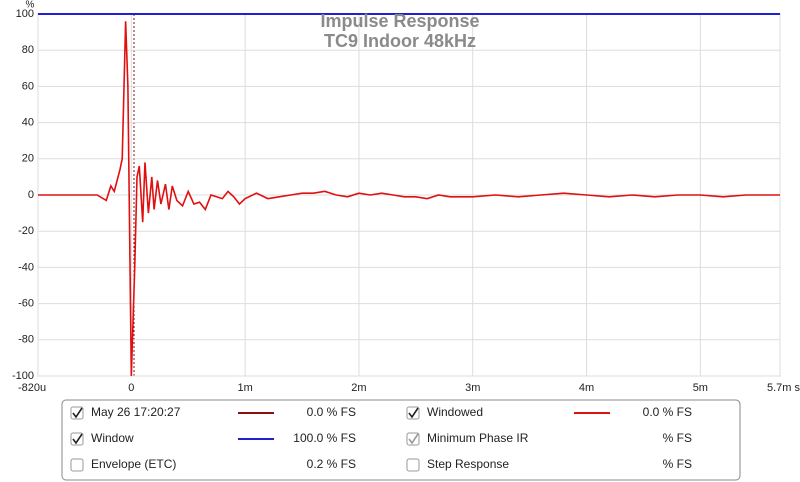 Image resolution: width=800 pixels, height=482 pixels. I want to click on y-tick-label: 0, so click(31, 195).